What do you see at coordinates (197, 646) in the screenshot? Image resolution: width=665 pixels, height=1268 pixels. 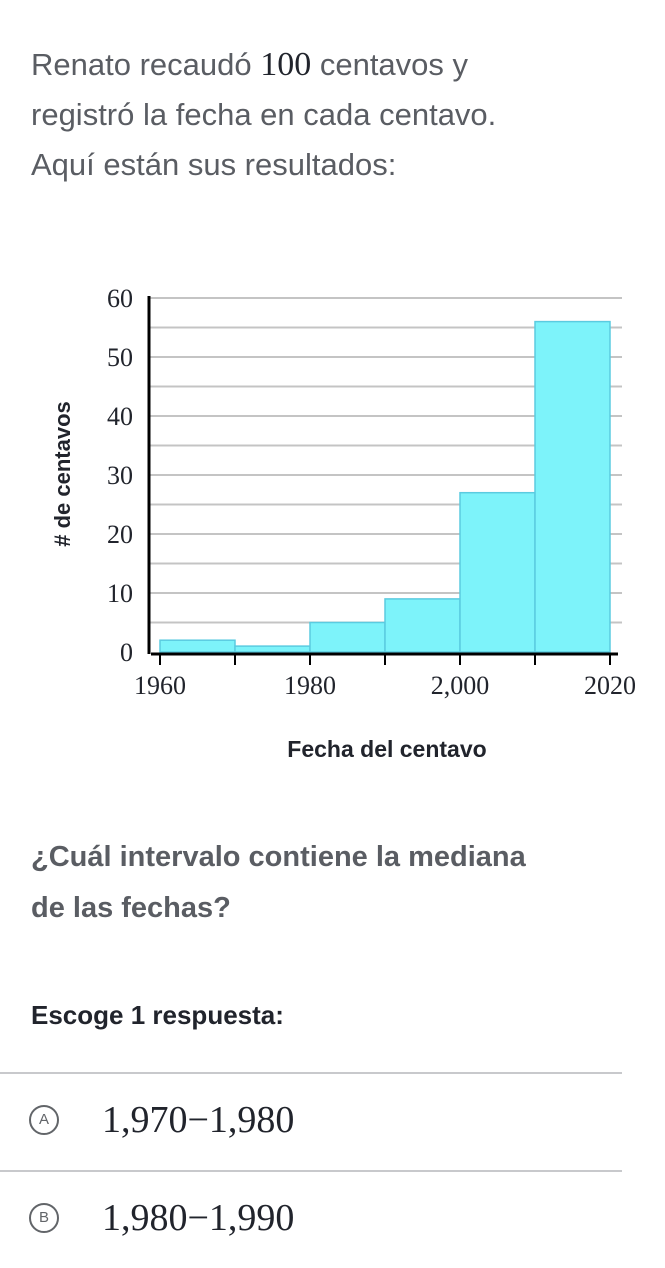 I see `bar-1960-1970` at bounding box center [197, 646].